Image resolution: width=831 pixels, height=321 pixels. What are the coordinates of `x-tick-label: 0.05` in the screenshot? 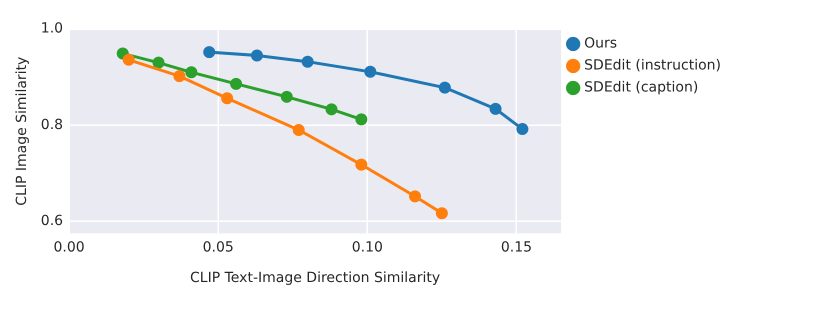 It's located at (218, 247).